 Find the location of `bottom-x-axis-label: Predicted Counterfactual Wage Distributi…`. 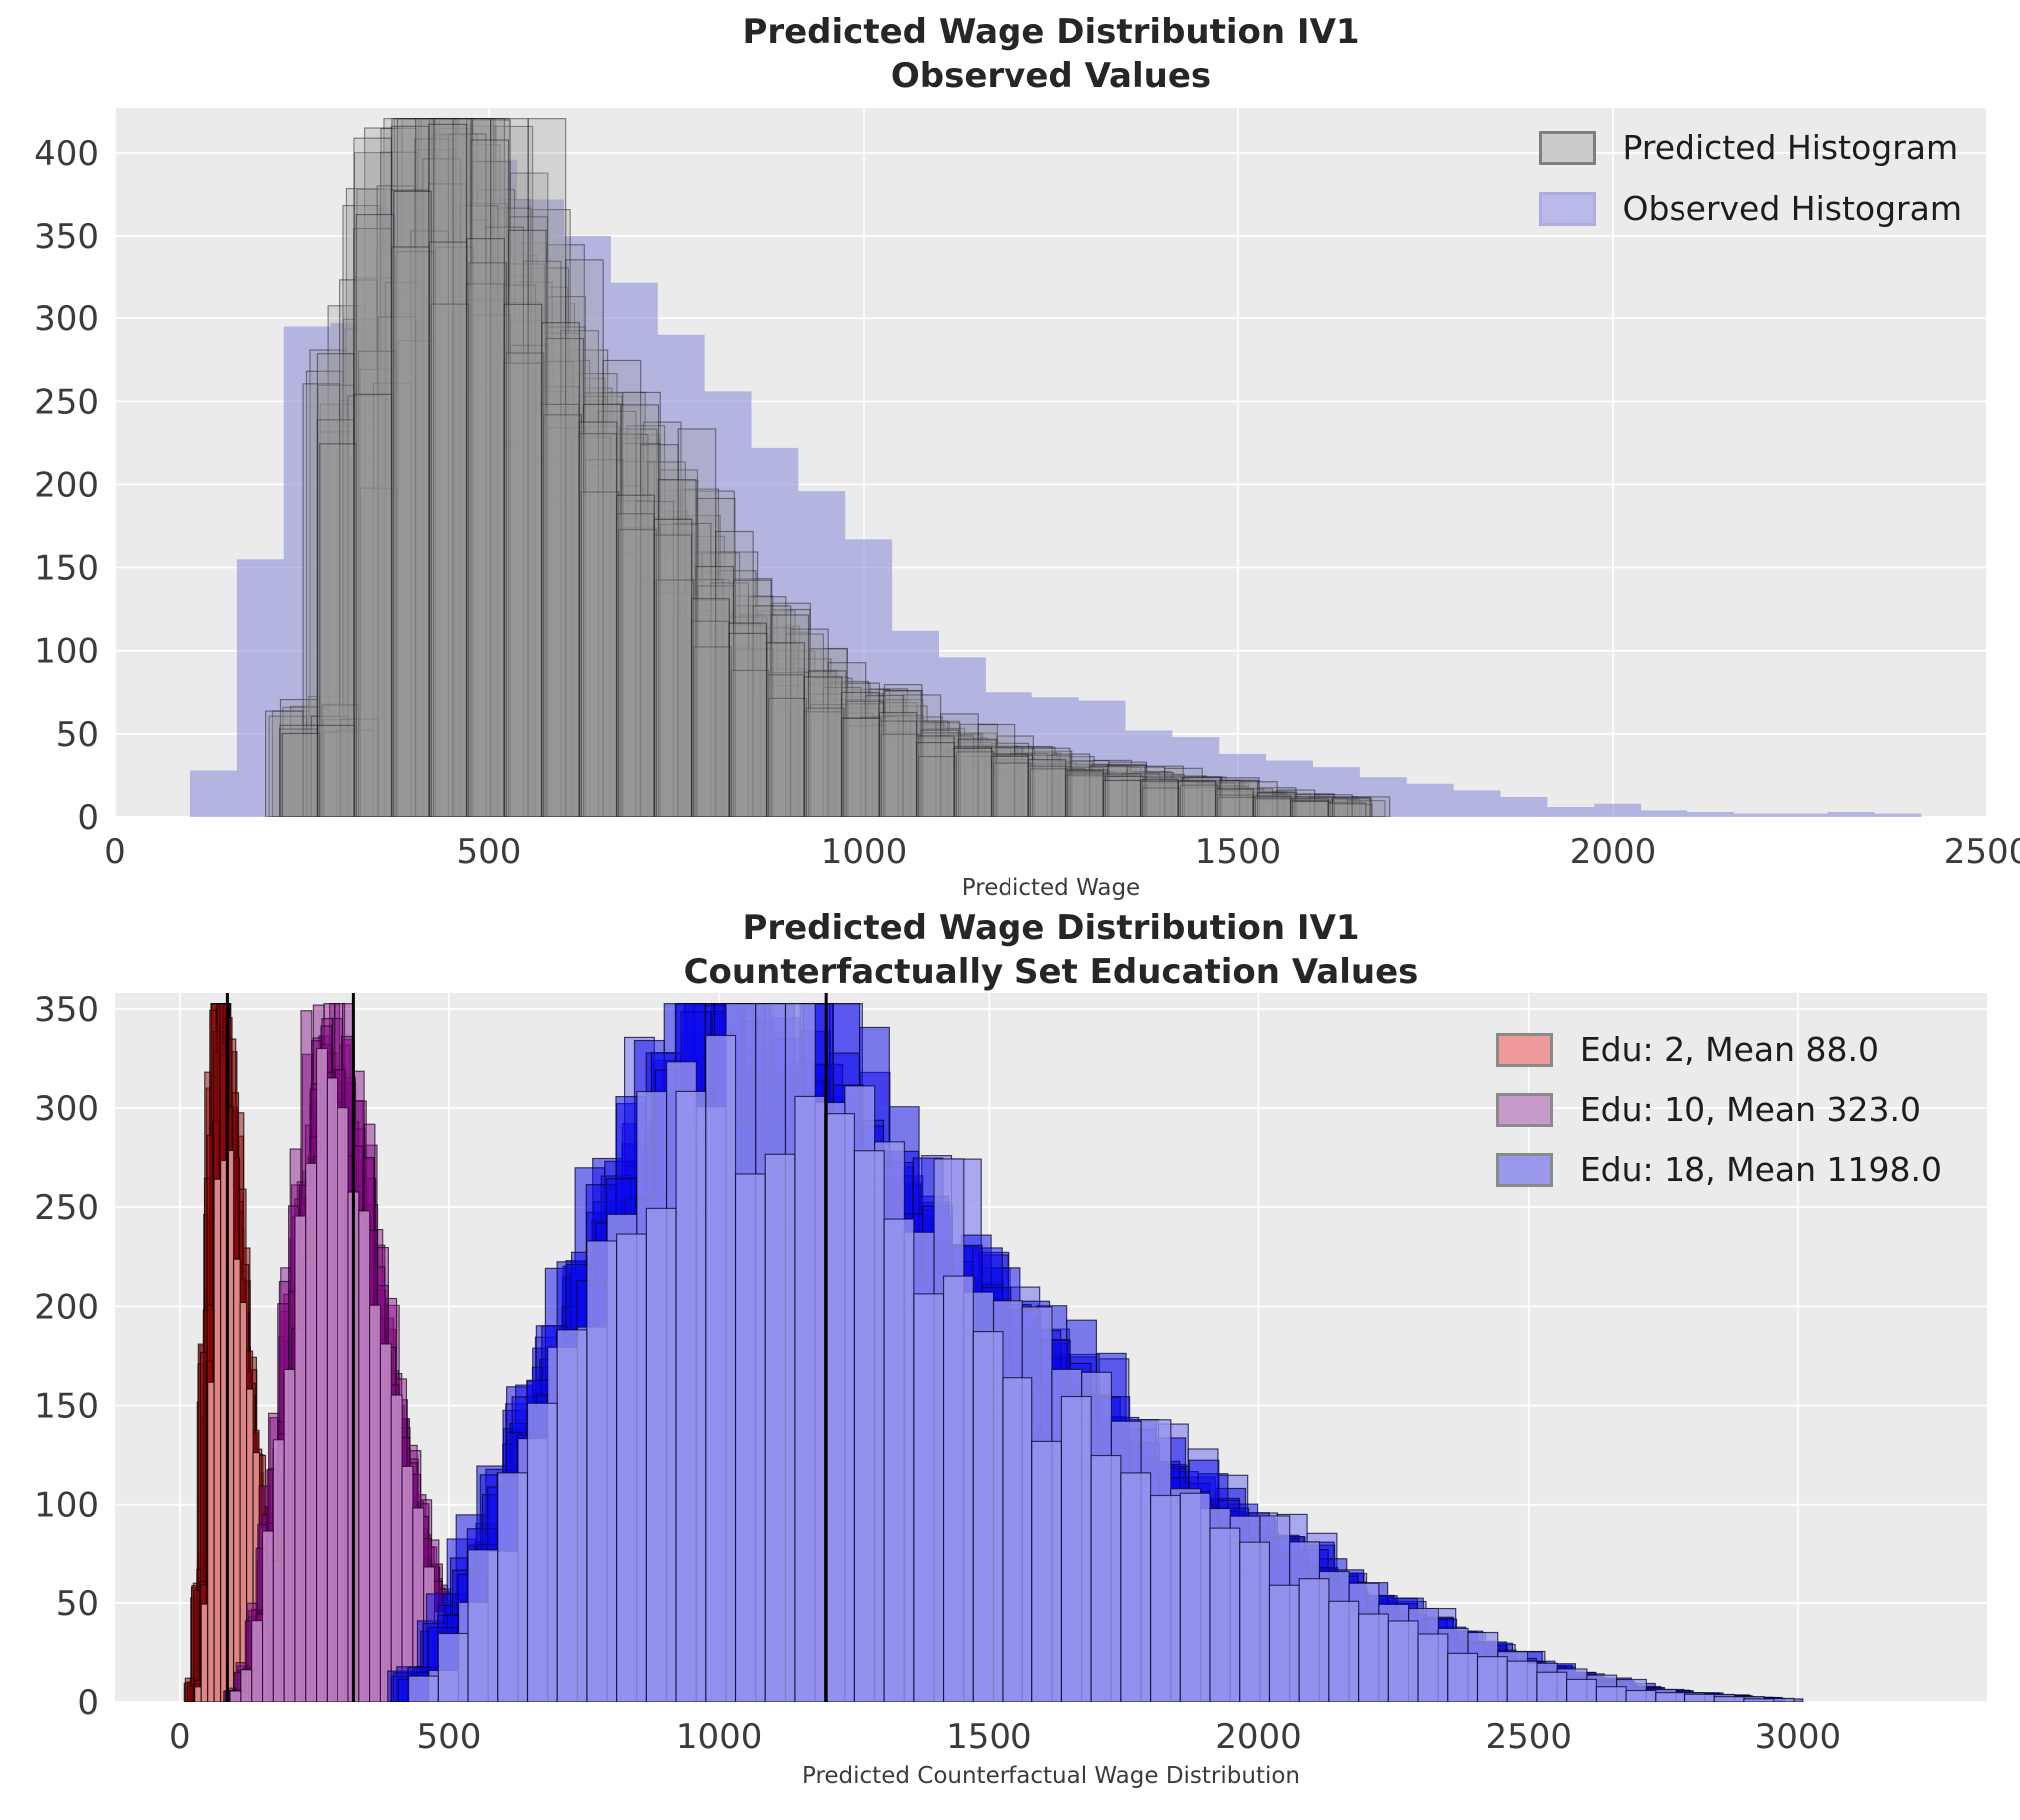

bottom-x-axis-label: Predicted Counterfactual Wage Distributi… is located at coordinates (1051, 1776).